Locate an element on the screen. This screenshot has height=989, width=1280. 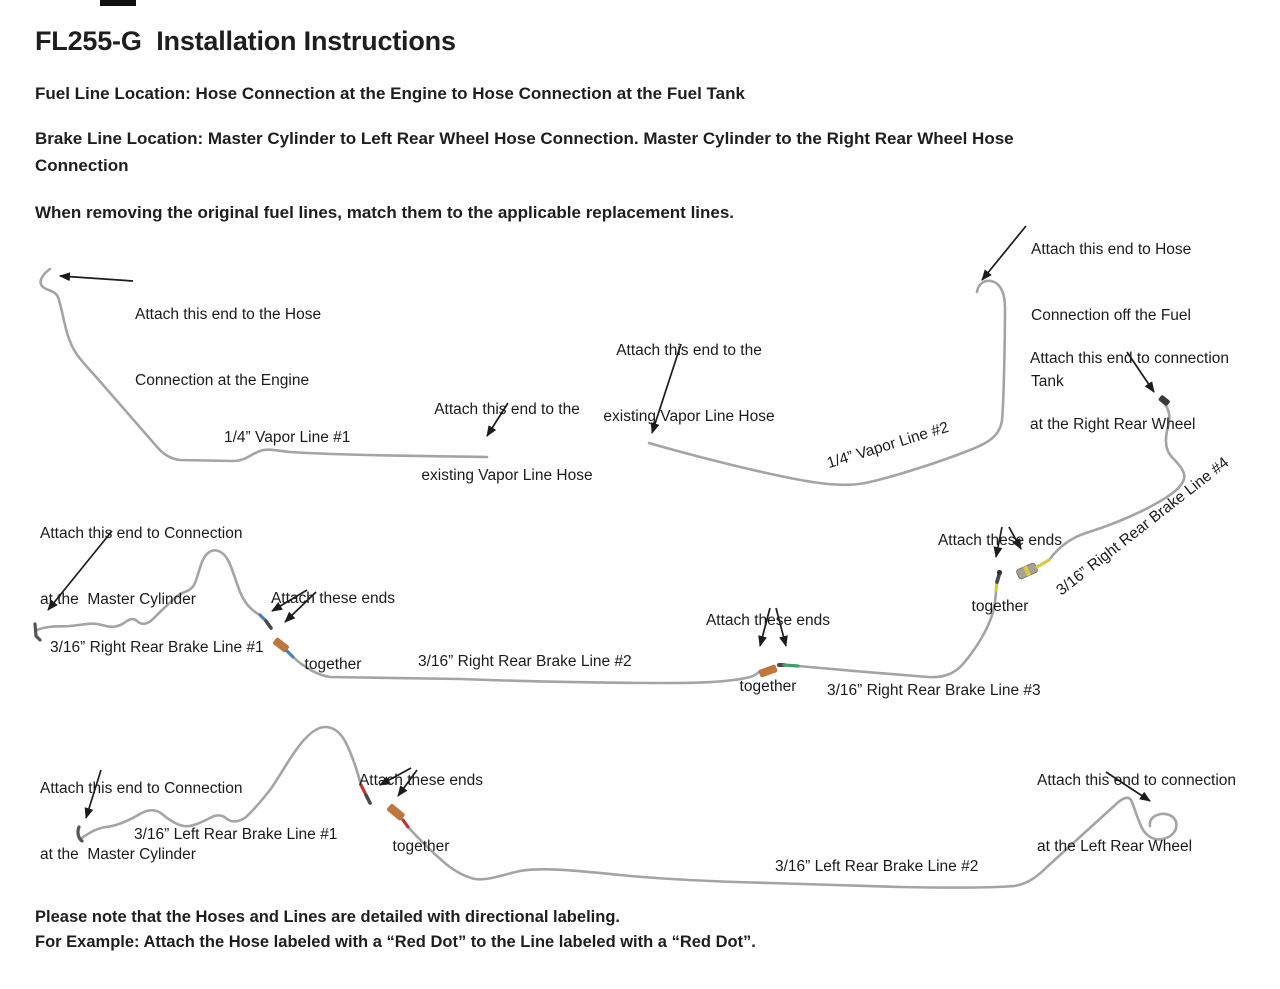
arrow-master-cylinder-left is located at coordinates (93, 794).